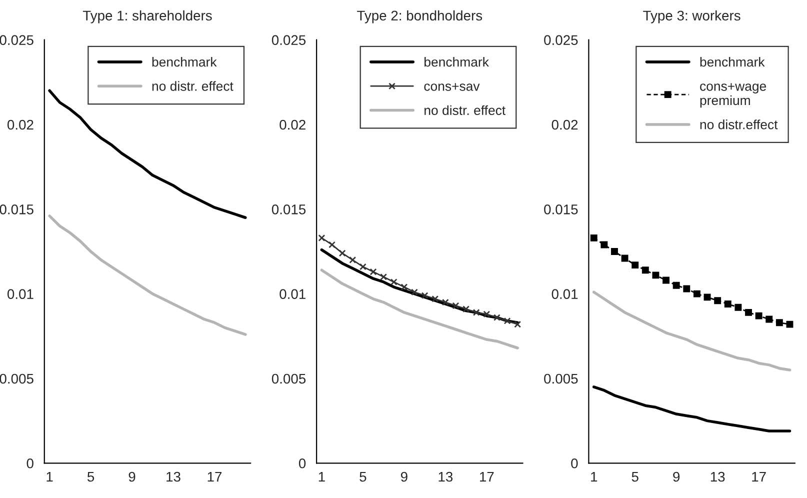  What do you see at coordinates (733, 95) in the screenshot?
I see `legend-label: cons+wage premium` at bounding box center [733, 95].